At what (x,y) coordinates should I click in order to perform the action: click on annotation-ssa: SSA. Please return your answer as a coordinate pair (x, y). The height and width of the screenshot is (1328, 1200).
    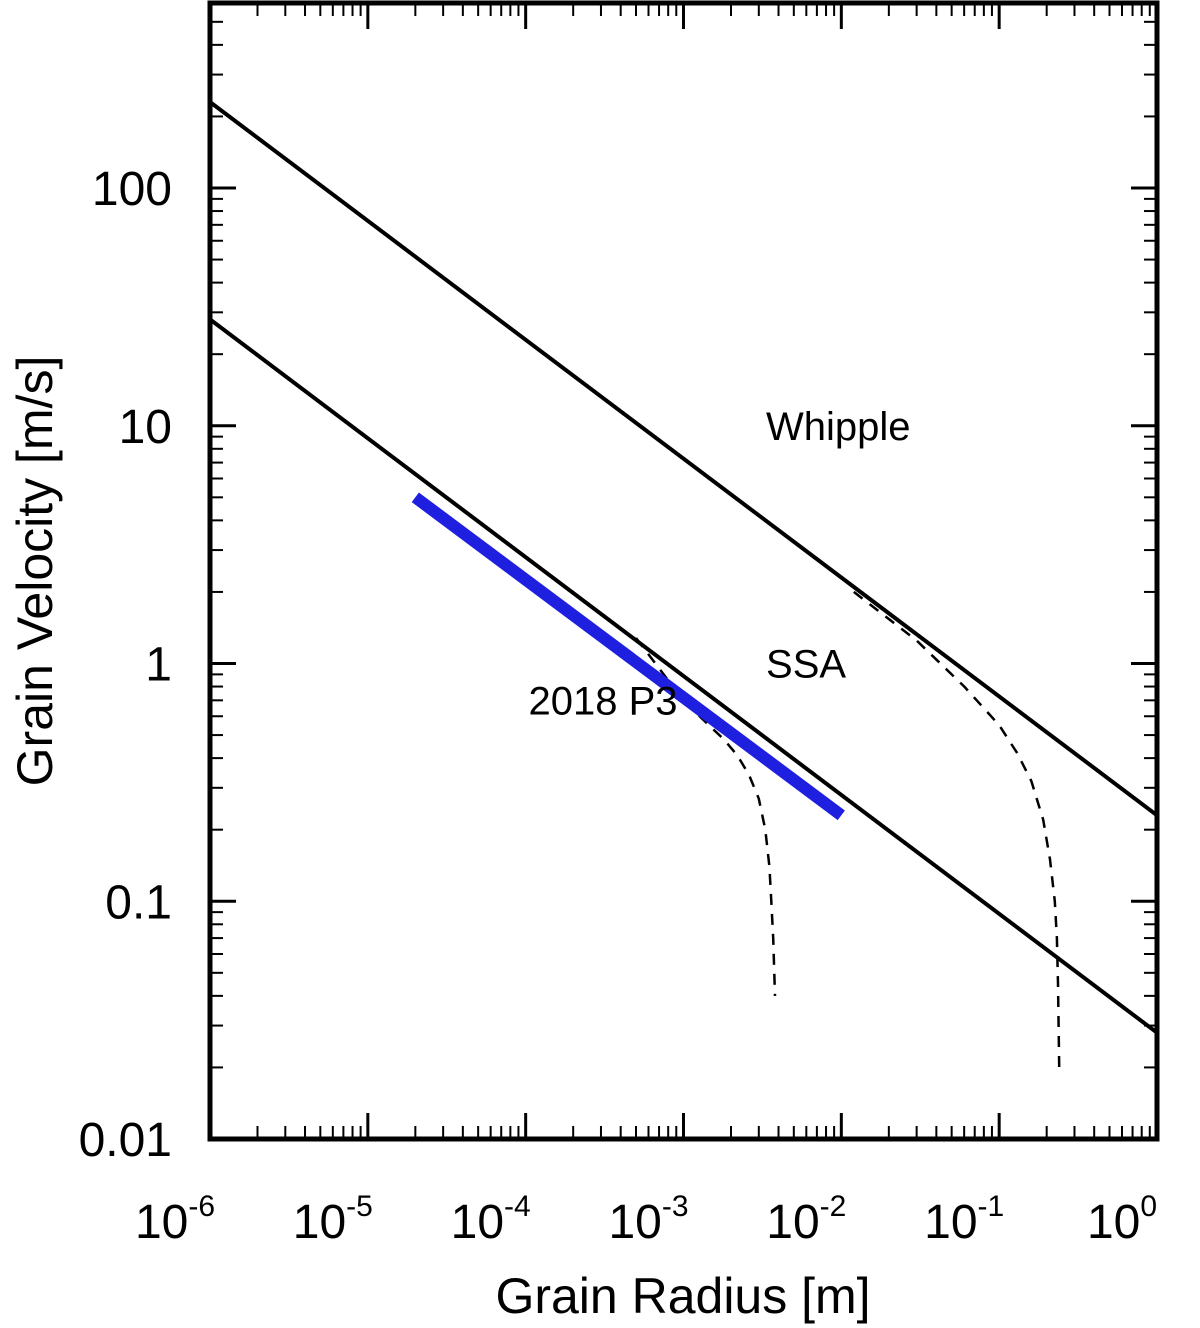
    Looking at the image, I should click on (806, 665).